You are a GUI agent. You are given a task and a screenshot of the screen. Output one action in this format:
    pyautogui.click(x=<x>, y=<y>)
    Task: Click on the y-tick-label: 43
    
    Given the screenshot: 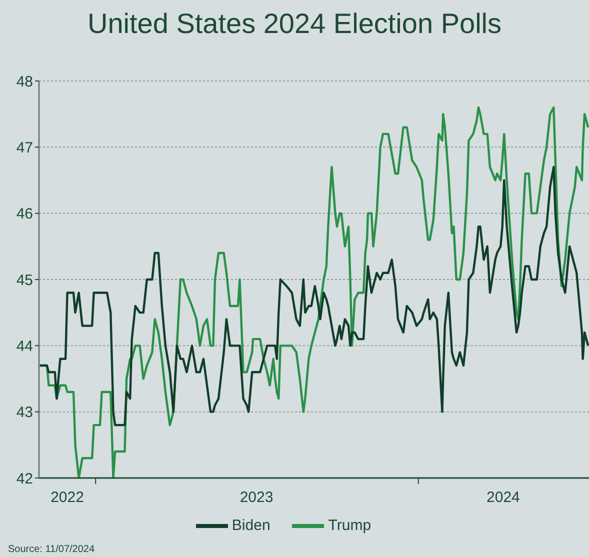 What is the action you would take?
    pyautogui.click(x=24, y=413)
    